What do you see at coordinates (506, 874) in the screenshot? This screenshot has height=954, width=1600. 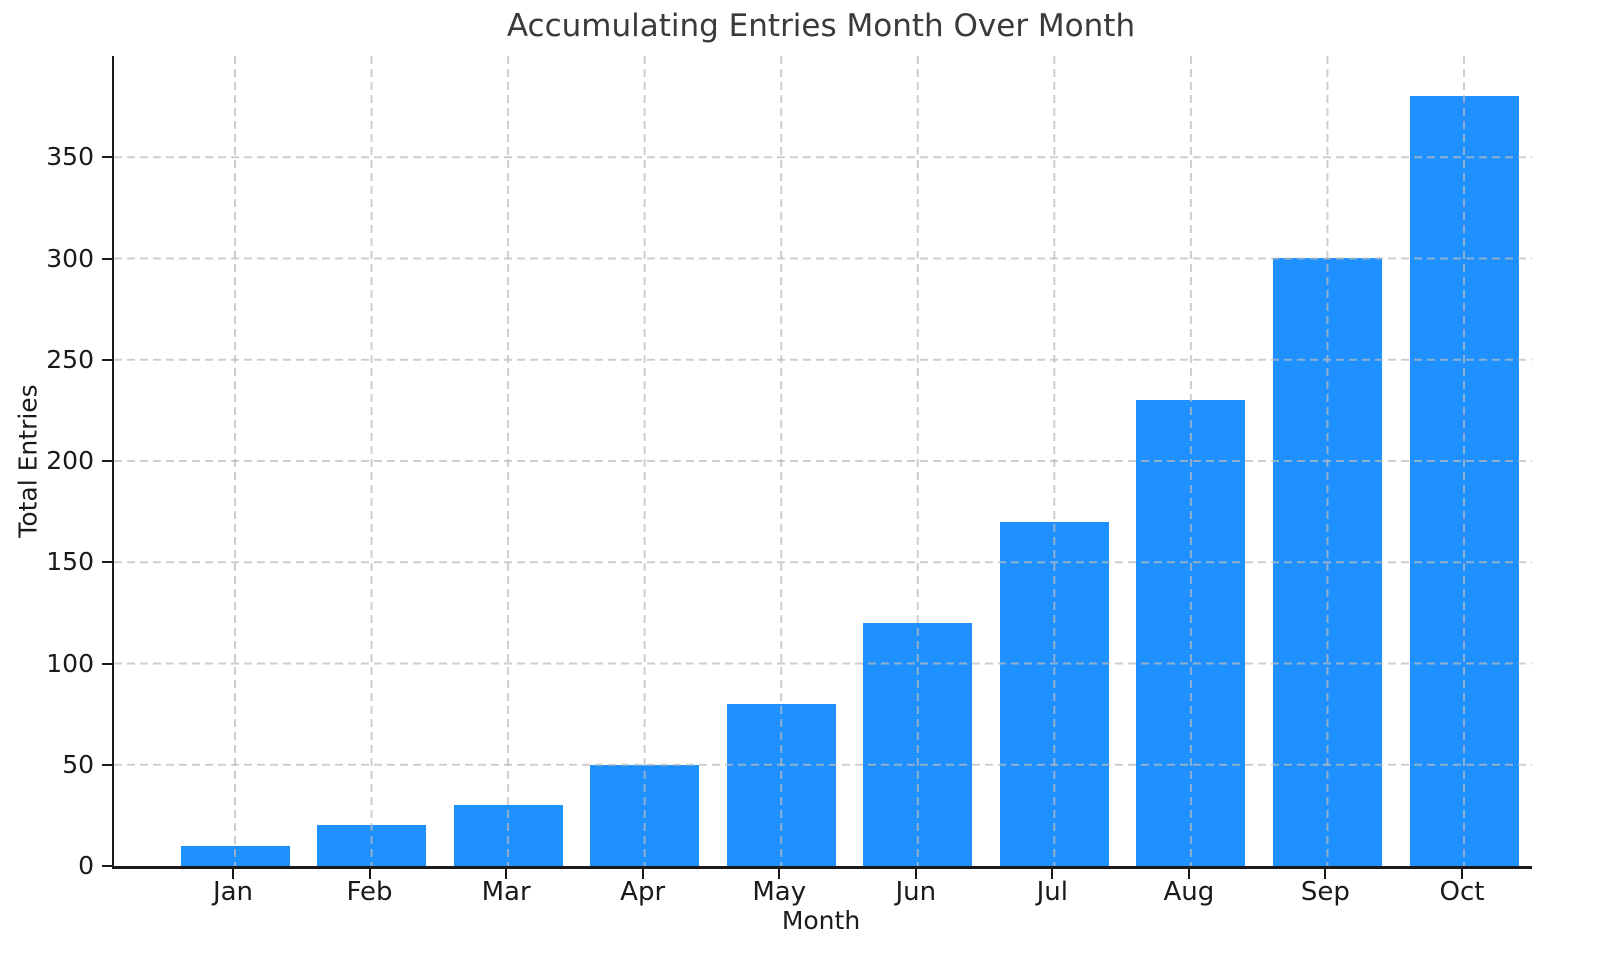 I see `xtick-mark-mar` at bounding box center [506, 874].